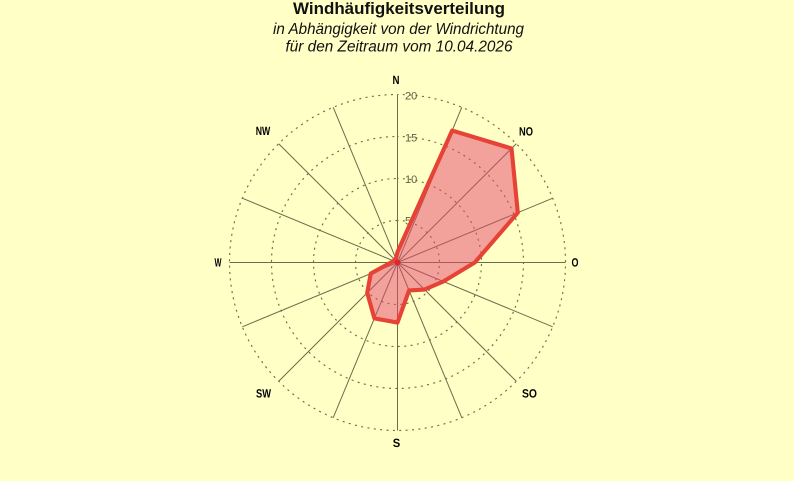  I want to click on svg-text: 15, so click(411, 139).